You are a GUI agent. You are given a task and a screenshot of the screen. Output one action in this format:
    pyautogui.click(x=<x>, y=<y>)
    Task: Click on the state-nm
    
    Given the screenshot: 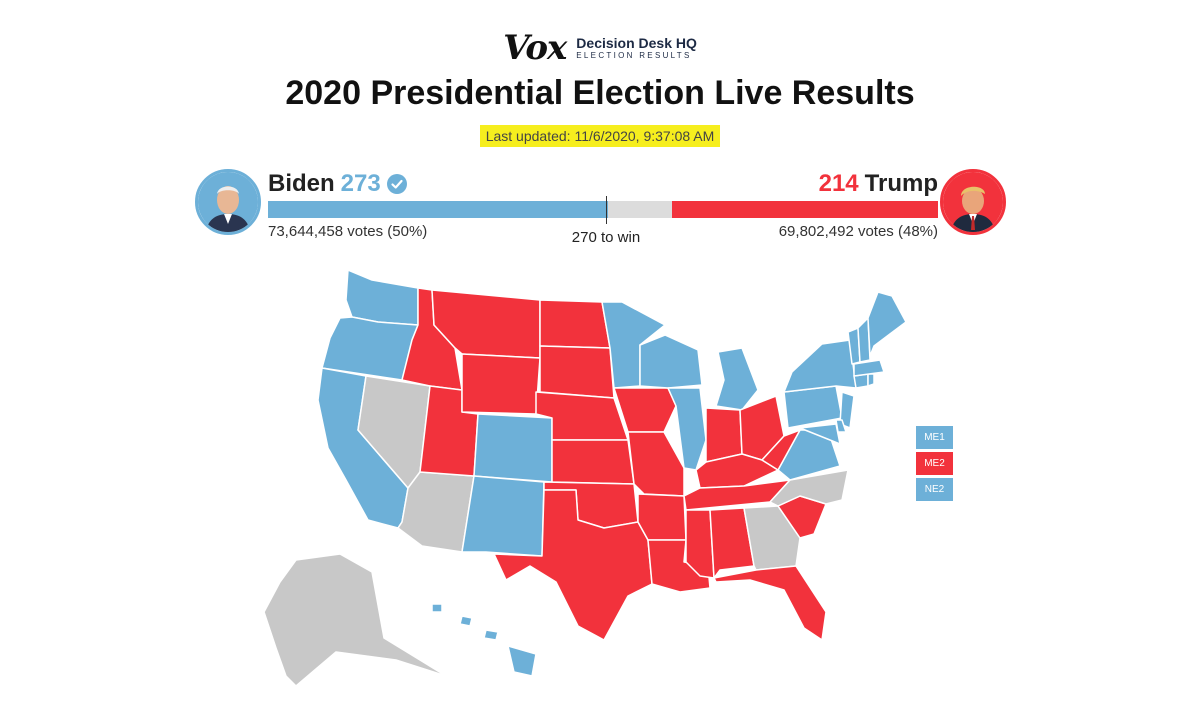 What is the action you would take?
    pyautogui.click(x=503, y=516)
    